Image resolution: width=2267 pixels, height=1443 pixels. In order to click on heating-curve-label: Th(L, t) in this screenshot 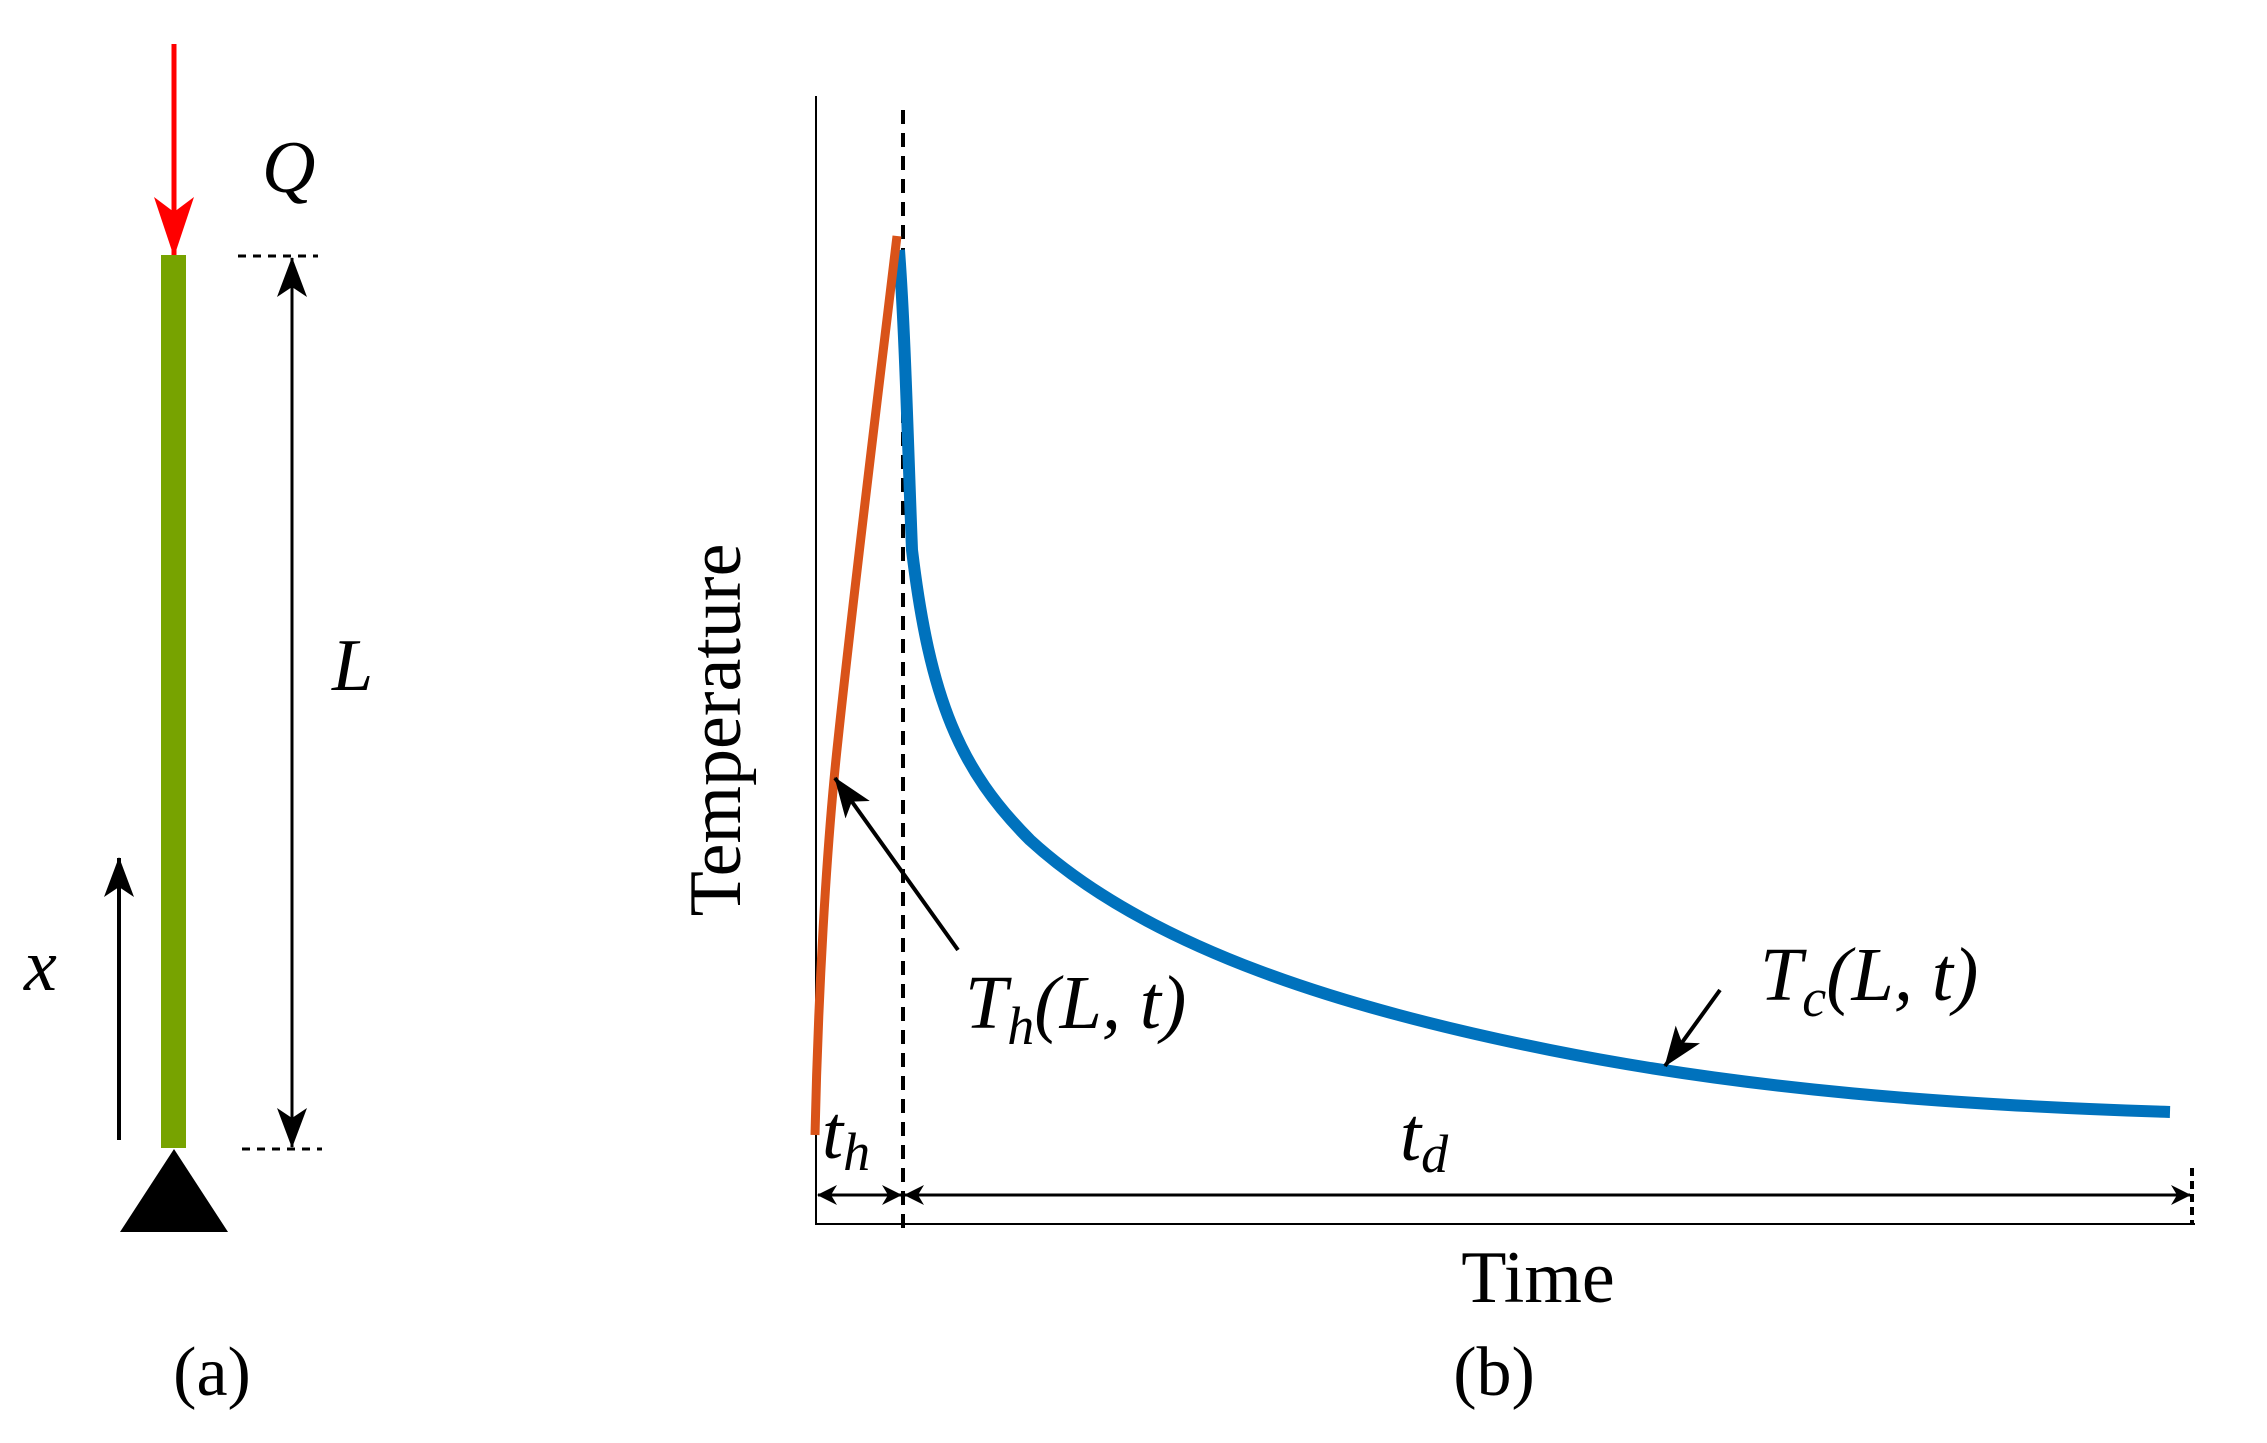, I will do `click(1075, 1008)`.